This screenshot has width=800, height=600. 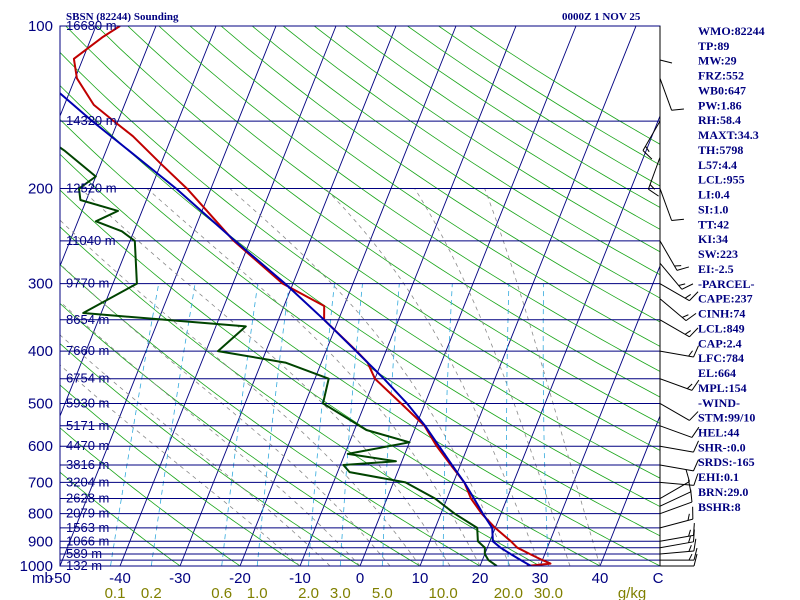 I want to click on temperature-tick-label: C, so click(x=658, y=578).